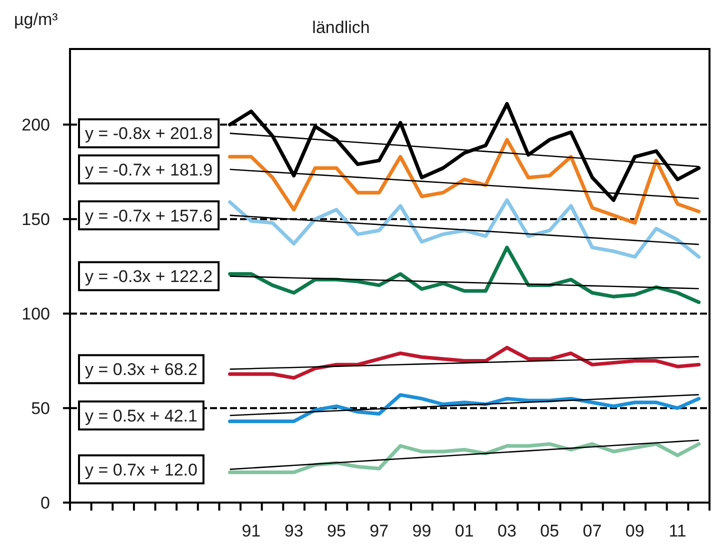 Image resolution: width=721 pixels, height=548 pixels. I want to click on y-tick-label: 200, so click(36, 125).